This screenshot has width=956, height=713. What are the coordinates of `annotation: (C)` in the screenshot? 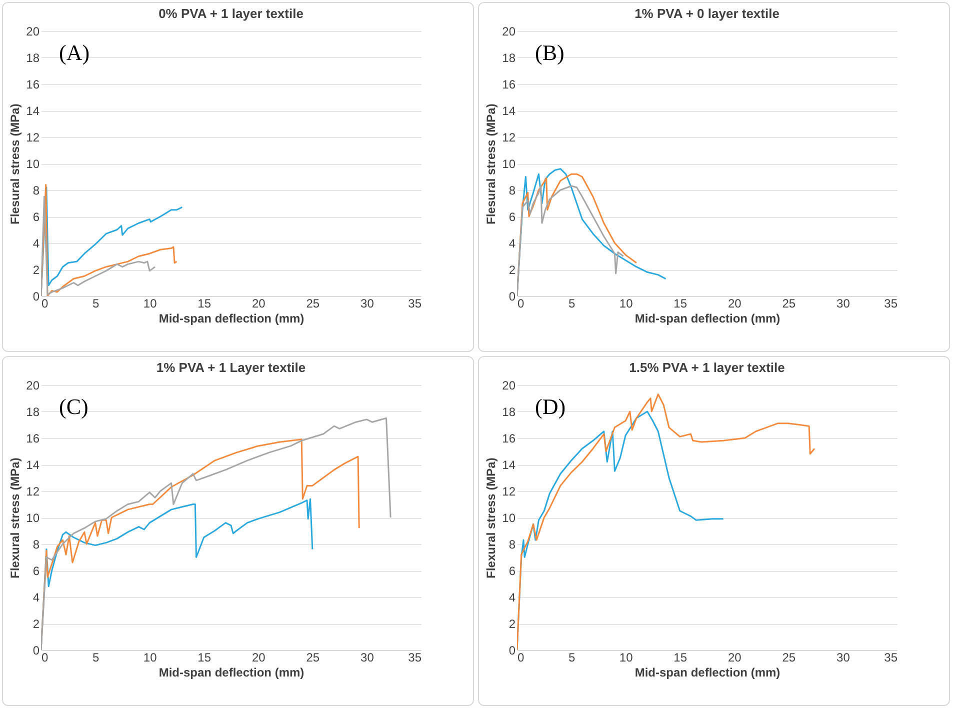 It's located at (73, 406).